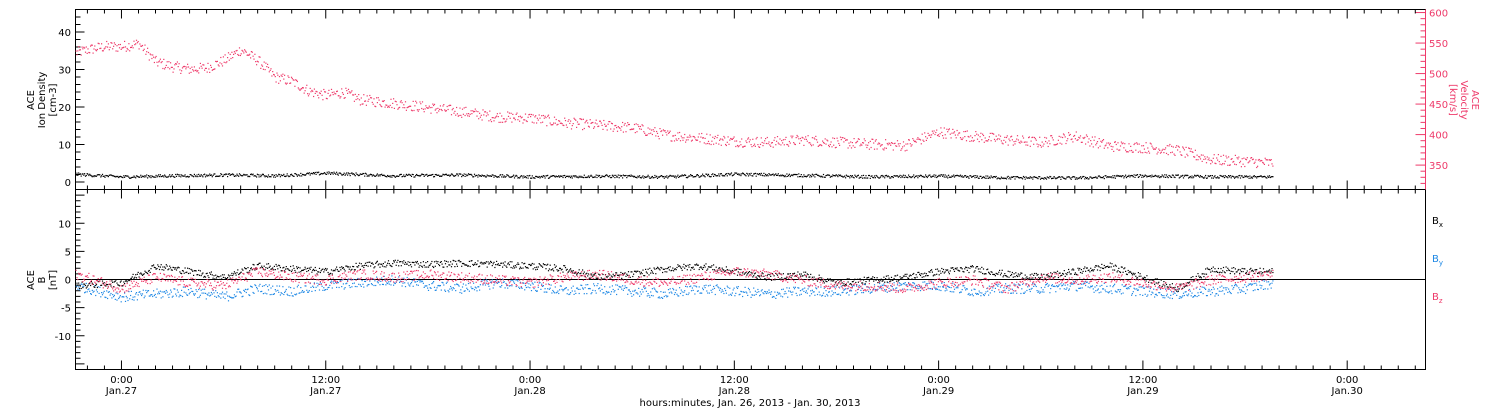 Image resolution: width=1500 pixels, height=414 pixels. What do you see at coordinates (938, 391) in the screenshot?
I see `date-tick-label: Jan.29` at bounding box center [938, 391].